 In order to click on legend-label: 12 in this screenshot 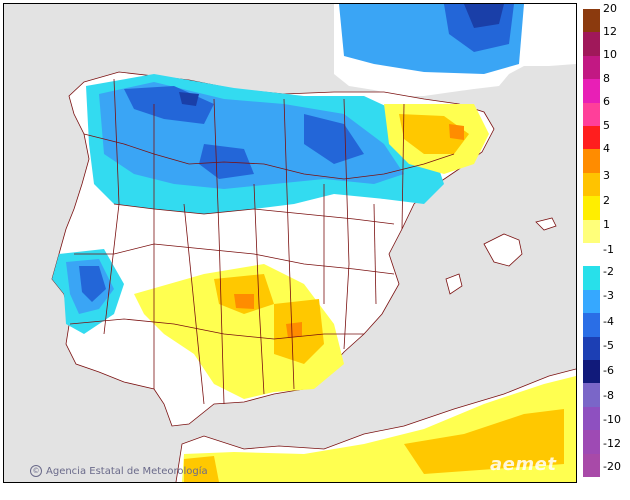, I will do `click(610, 31)`.